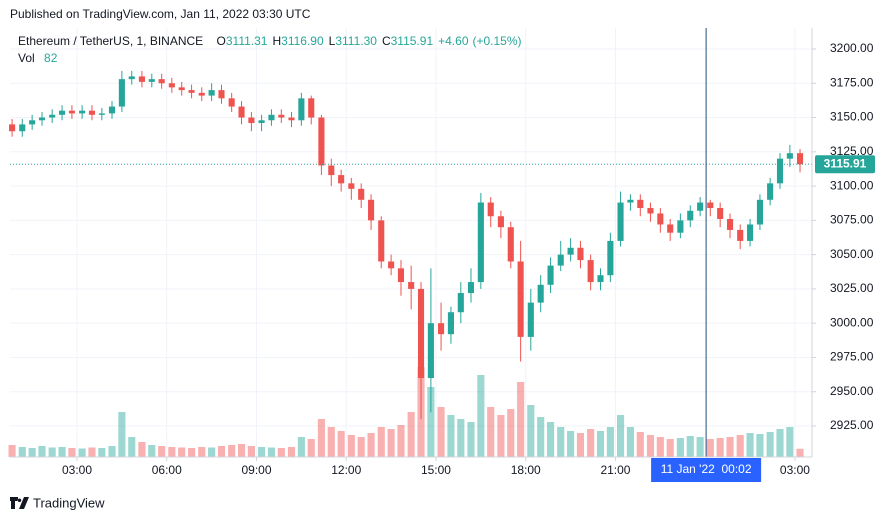 This screenshot has height=521, width=891. I want to click on x-tick-label: 21:00, so click(615, 470).